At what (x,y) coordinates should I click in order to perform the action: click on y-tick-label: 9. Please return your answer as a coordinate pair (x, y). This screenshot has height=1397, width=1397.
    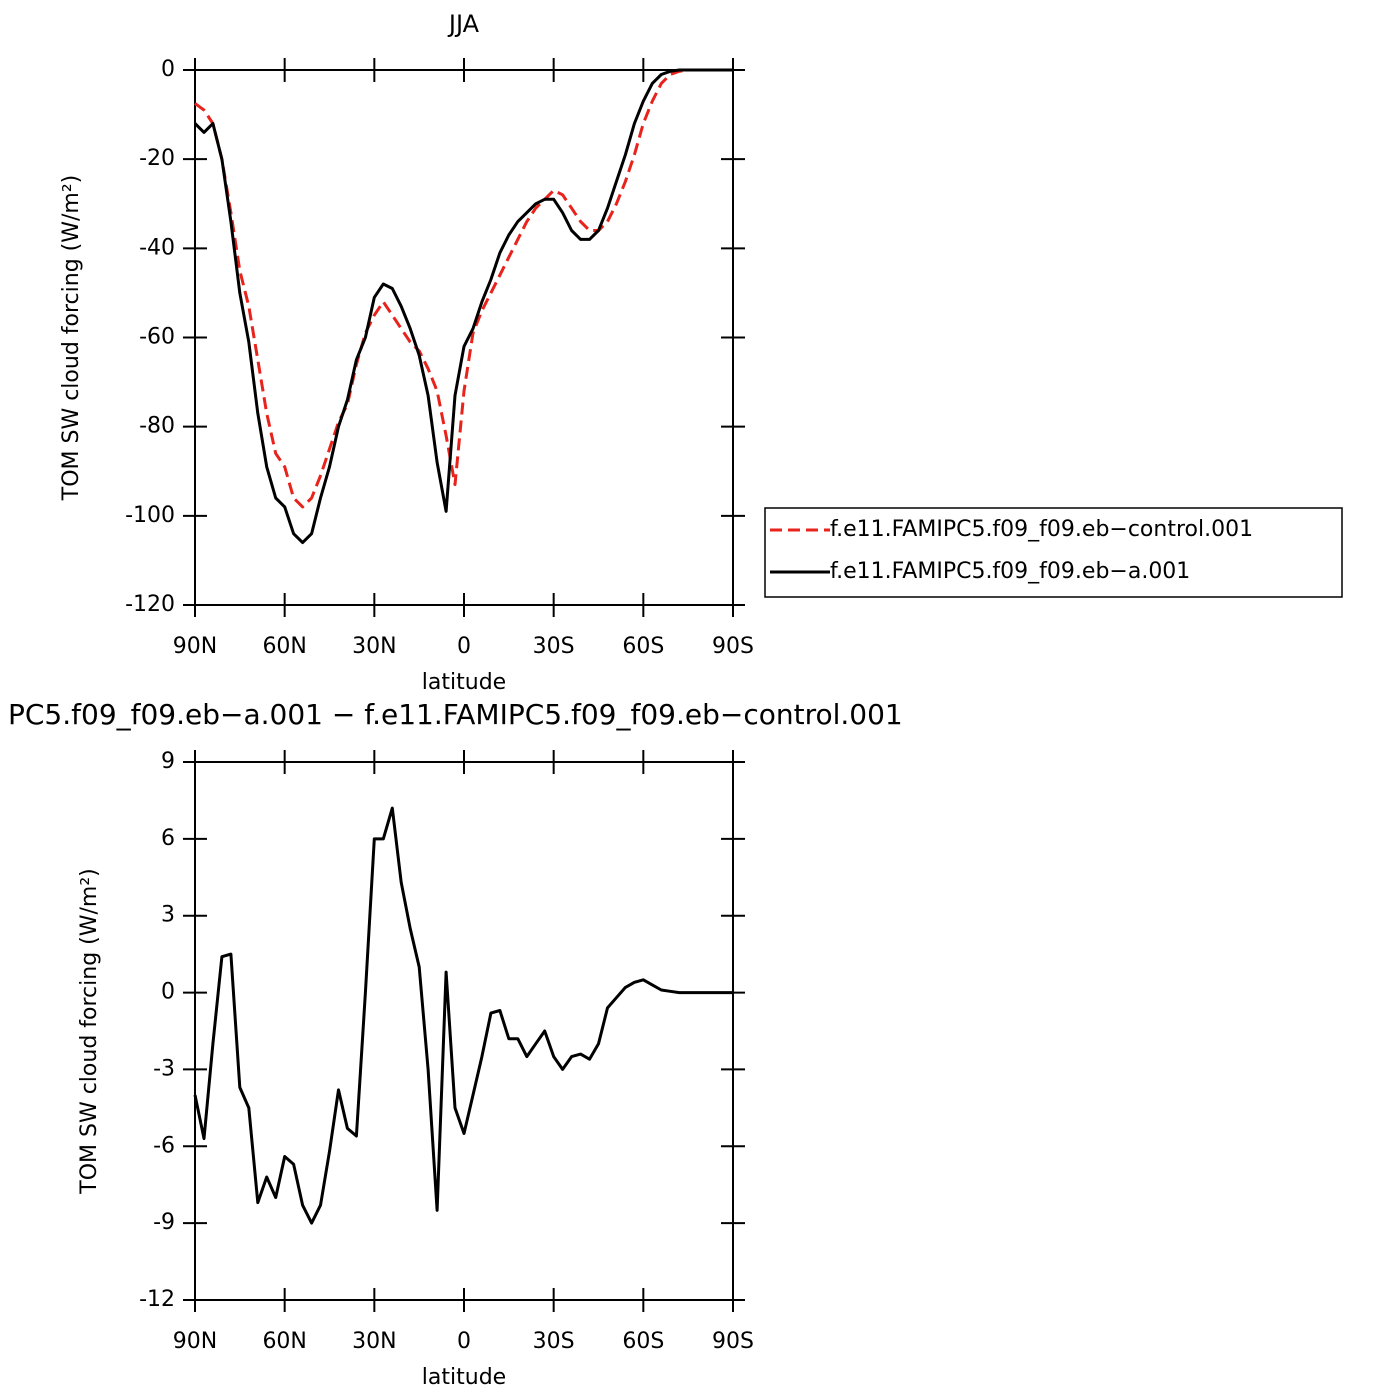
    Looking at the image, I should click on (168, 761).